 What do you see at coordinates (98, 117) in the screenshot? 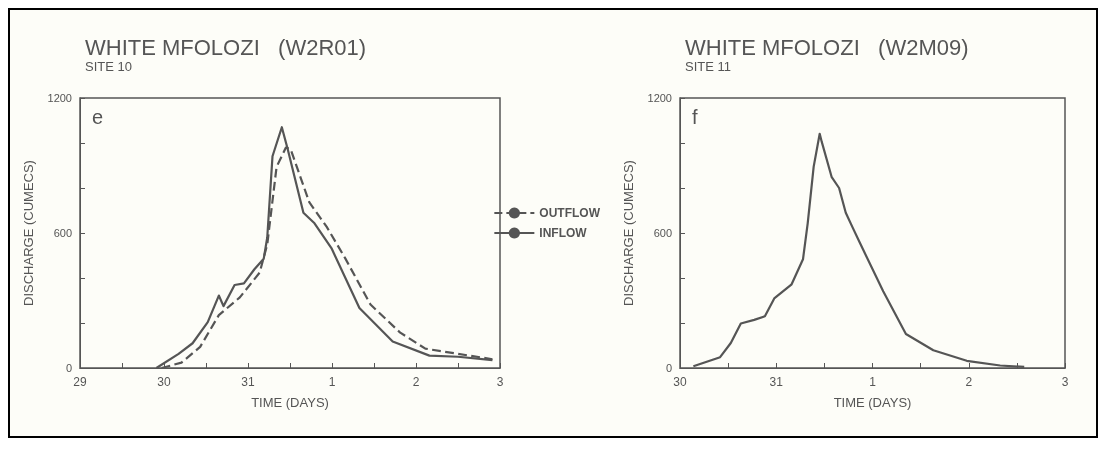
I see `annotation: e` at bounding box center [98, 117].